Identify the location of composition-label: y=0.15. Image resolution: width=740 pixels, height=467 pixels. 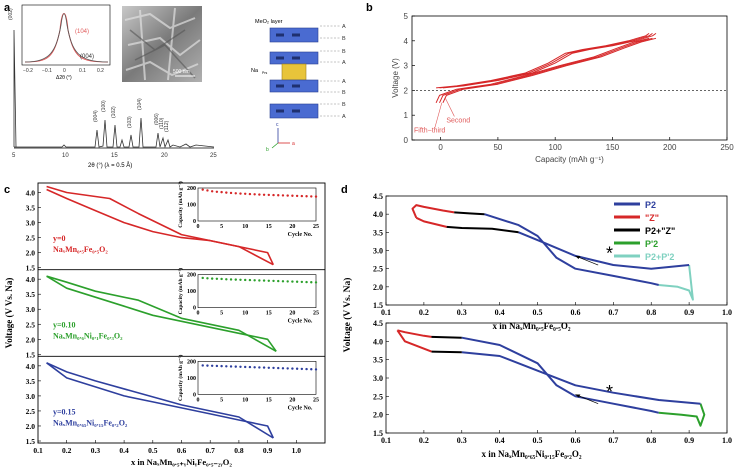
(64, 411).